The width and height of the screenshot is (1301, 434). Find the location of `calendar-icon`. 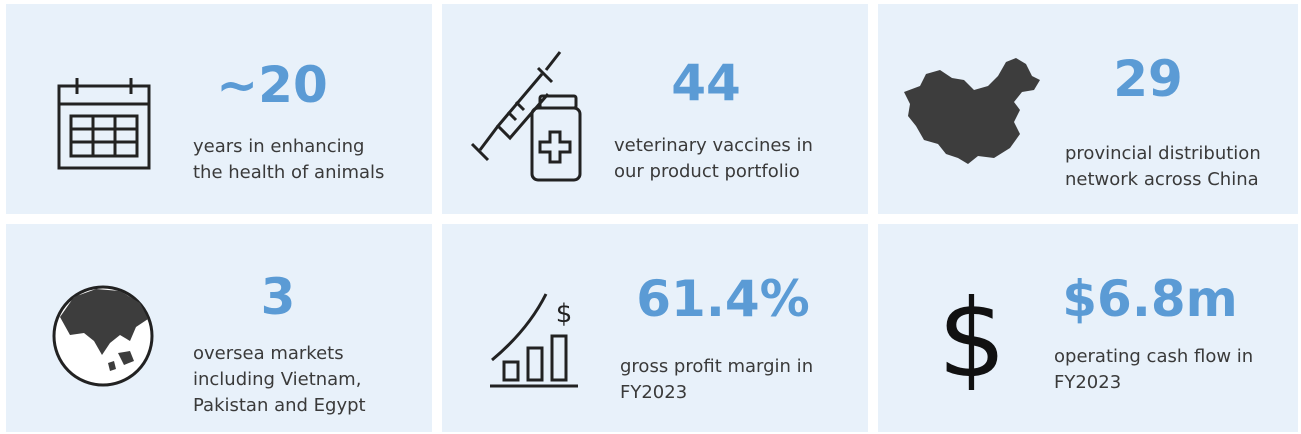

calendar-icon is located at coordinates (104, 124).